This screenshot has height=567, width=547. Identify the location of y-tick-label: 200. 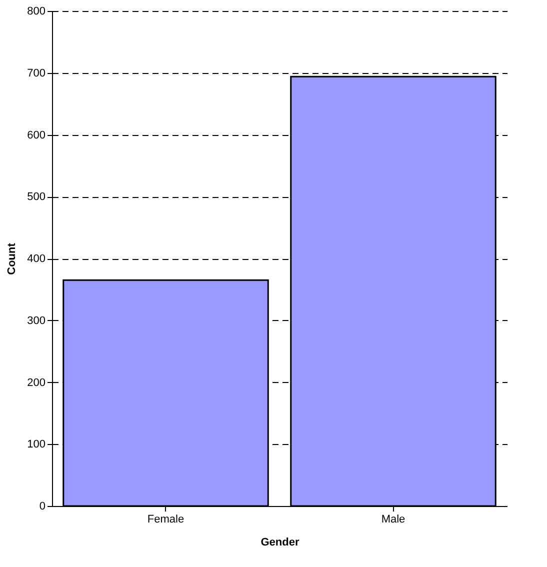
(36, 382).